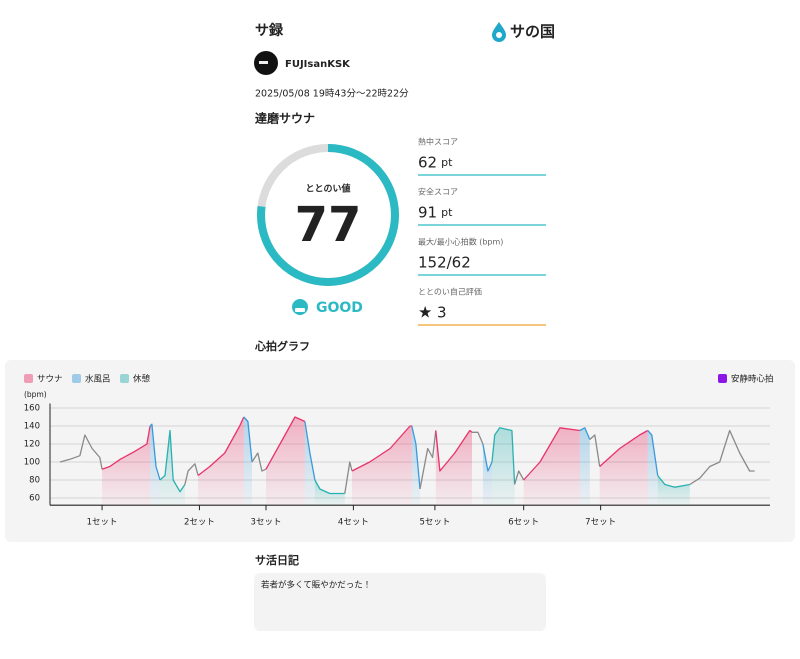 Image resolution: width=800 pixels, height=659 pixels. Describe the element at coordinates (438, 142) in the screenshot. I see `metric-label: 熱中スコア` at that location.